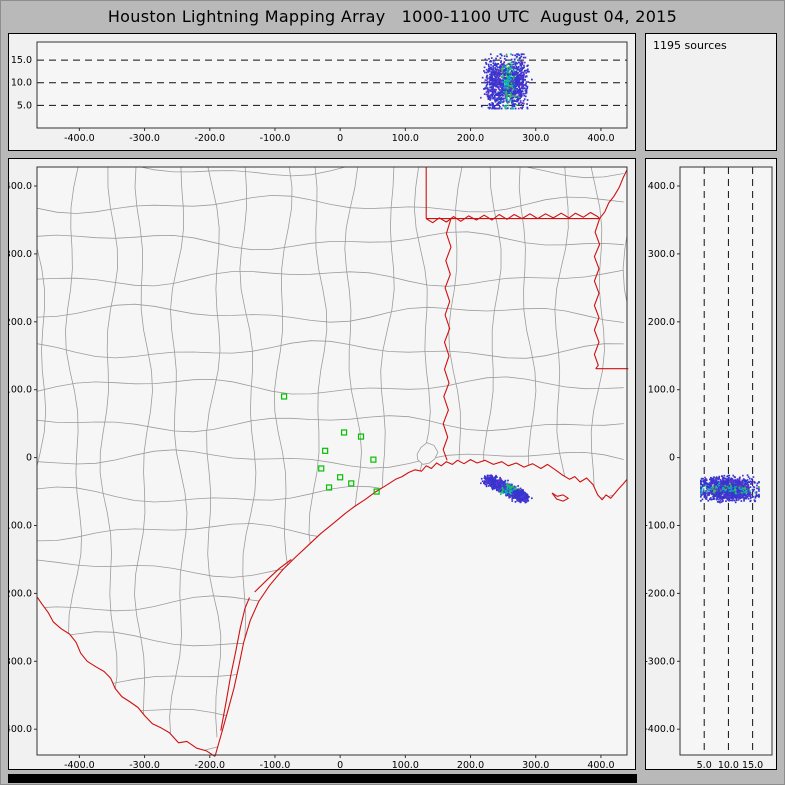  Describe the element at coordinates (330, 444) in the screenshot. I see `lma-stations` at that location.